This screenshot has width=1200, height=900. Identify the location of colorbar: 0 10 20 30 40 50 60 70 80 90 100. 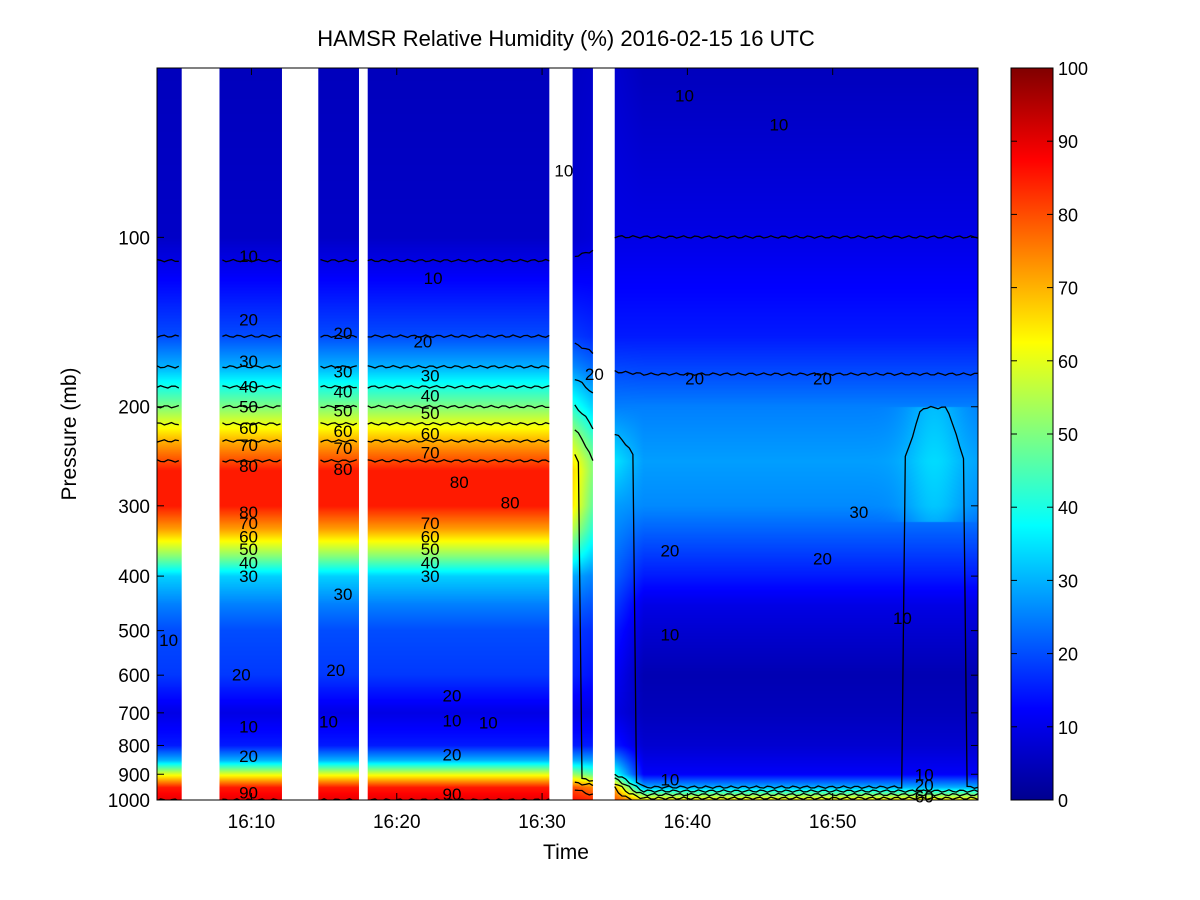
(1049, 435).